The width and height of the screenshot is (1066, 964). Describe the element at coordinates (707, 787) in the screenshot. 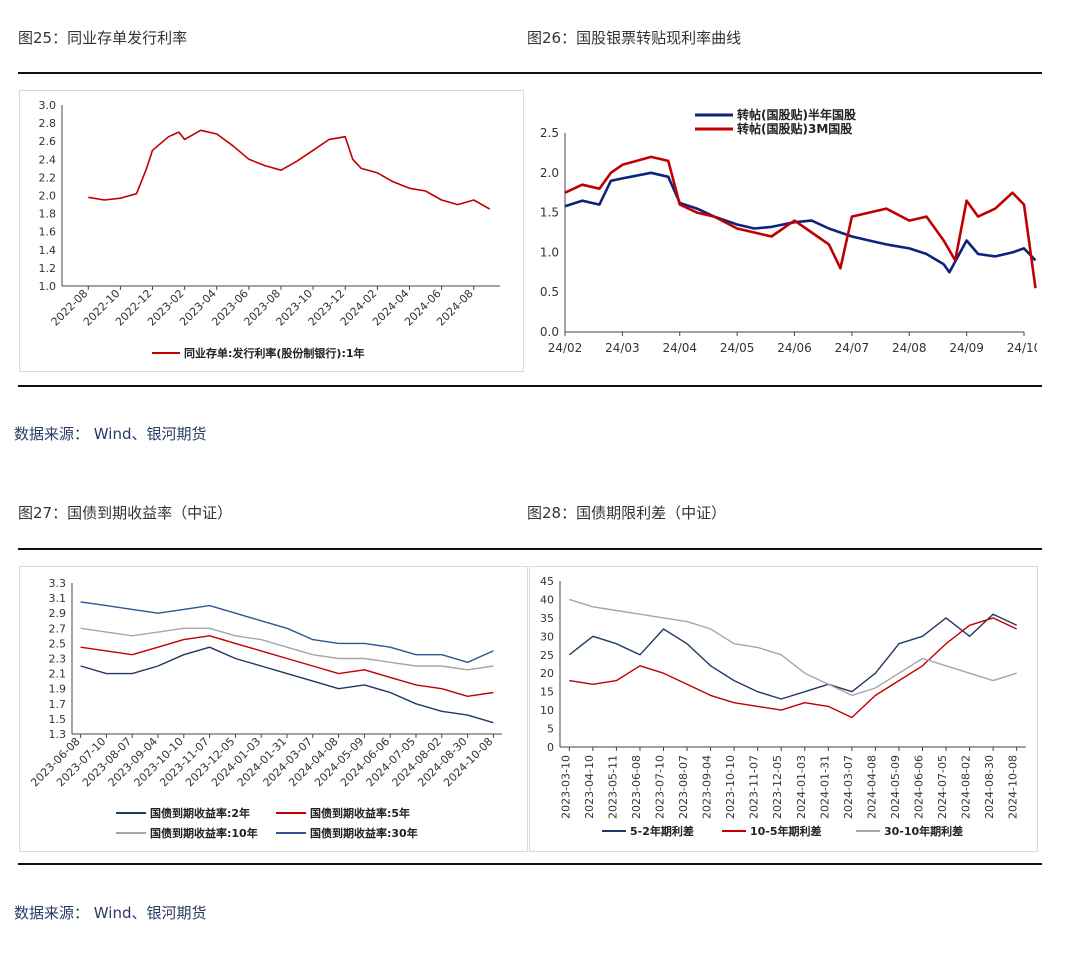

I see `x-tick-label: 2023-09-04` at that location.